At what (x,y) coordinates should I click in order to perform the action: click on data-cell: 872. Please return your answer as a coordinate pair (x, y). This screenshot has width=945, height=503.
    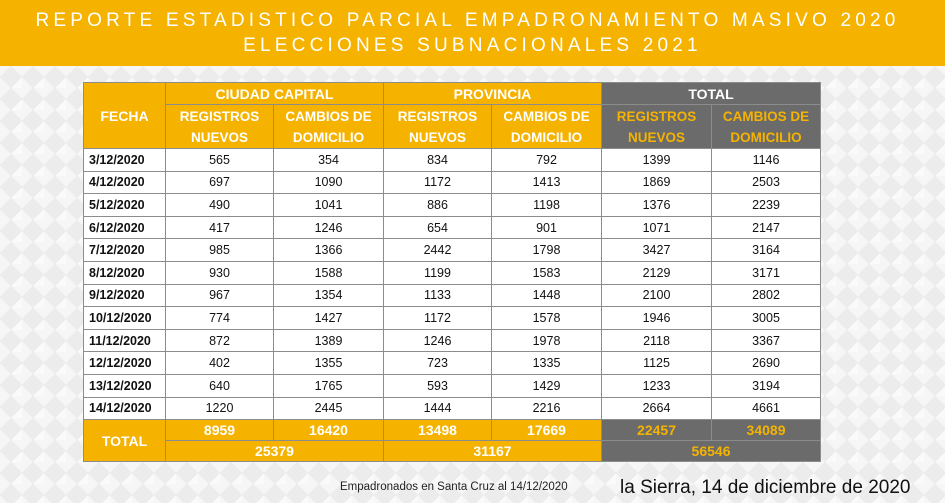
    Looking at the image, I should click on (219, 340).